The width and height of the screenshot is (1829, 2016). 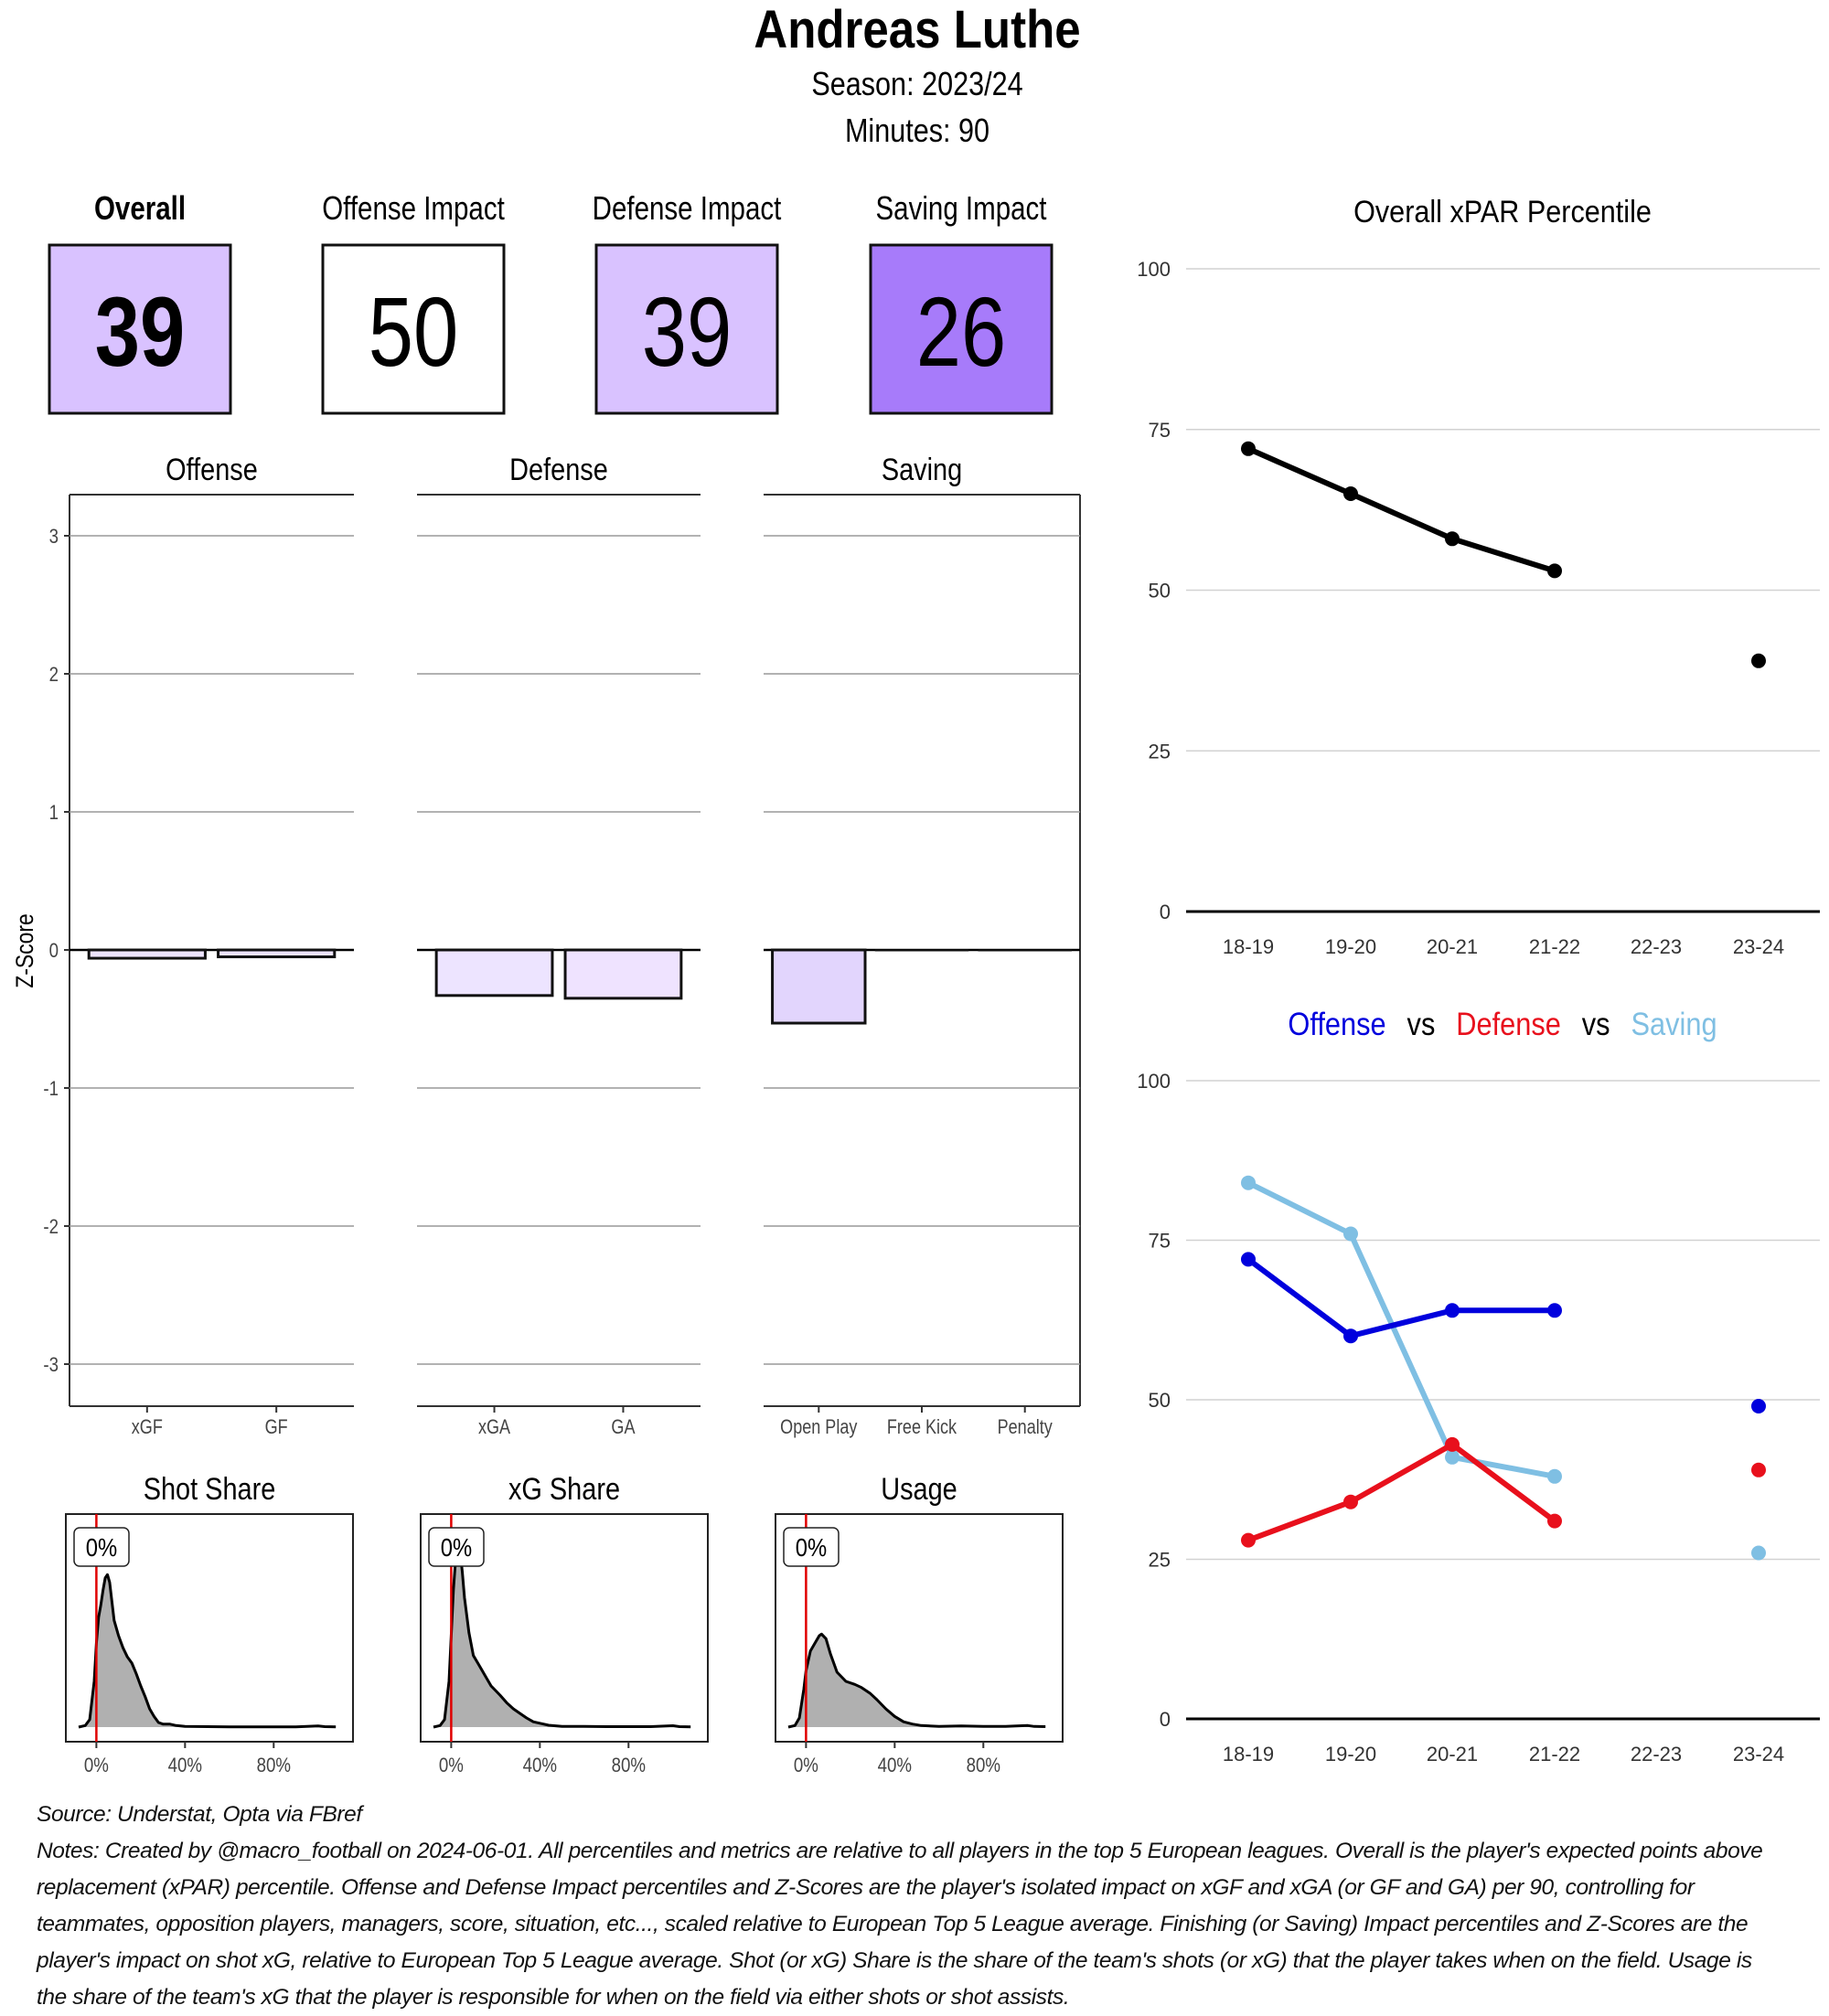 What do you see at coordinates (819, 1427) in the screenshot?
I see `x-tick-label: Open Play` at bounding box center [819, 1427].